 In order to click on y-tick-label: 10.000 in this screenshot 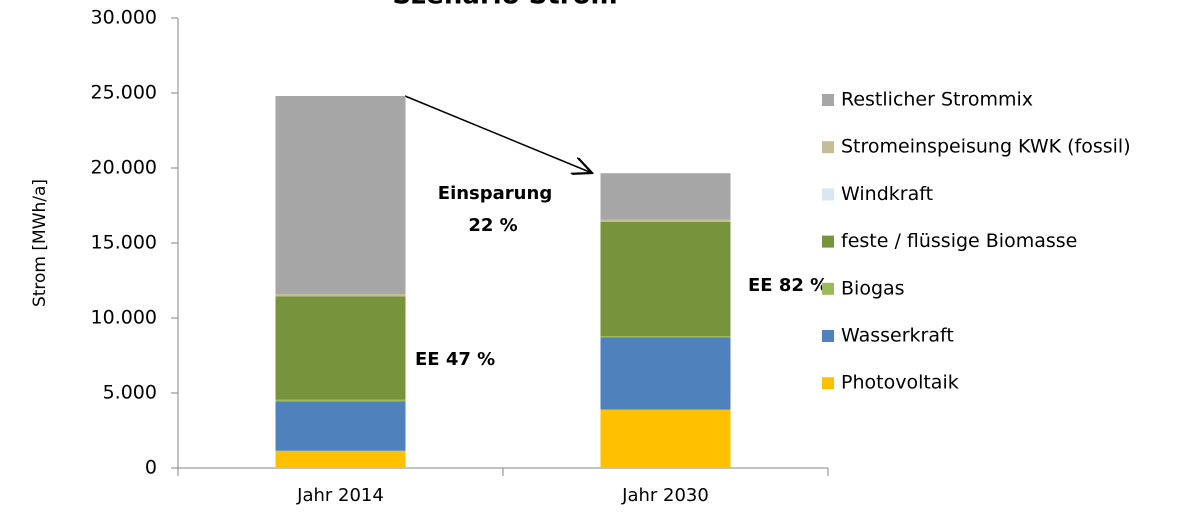, I will do `click(124, 318)`.